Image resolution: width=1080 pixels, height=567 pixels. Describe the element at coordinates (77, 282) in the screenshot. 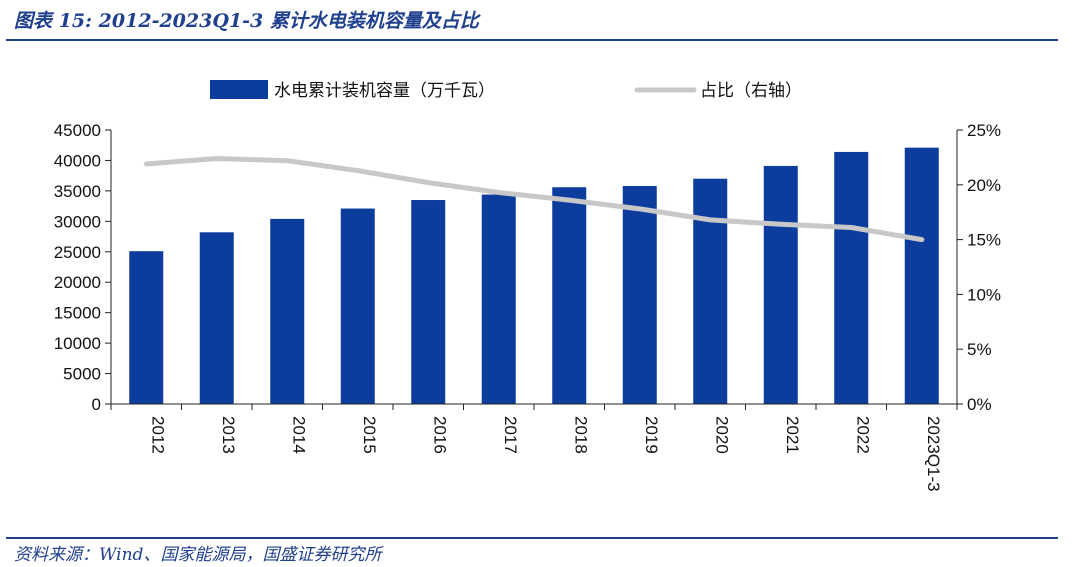

I see `left-tick-label: 20000` at that location.